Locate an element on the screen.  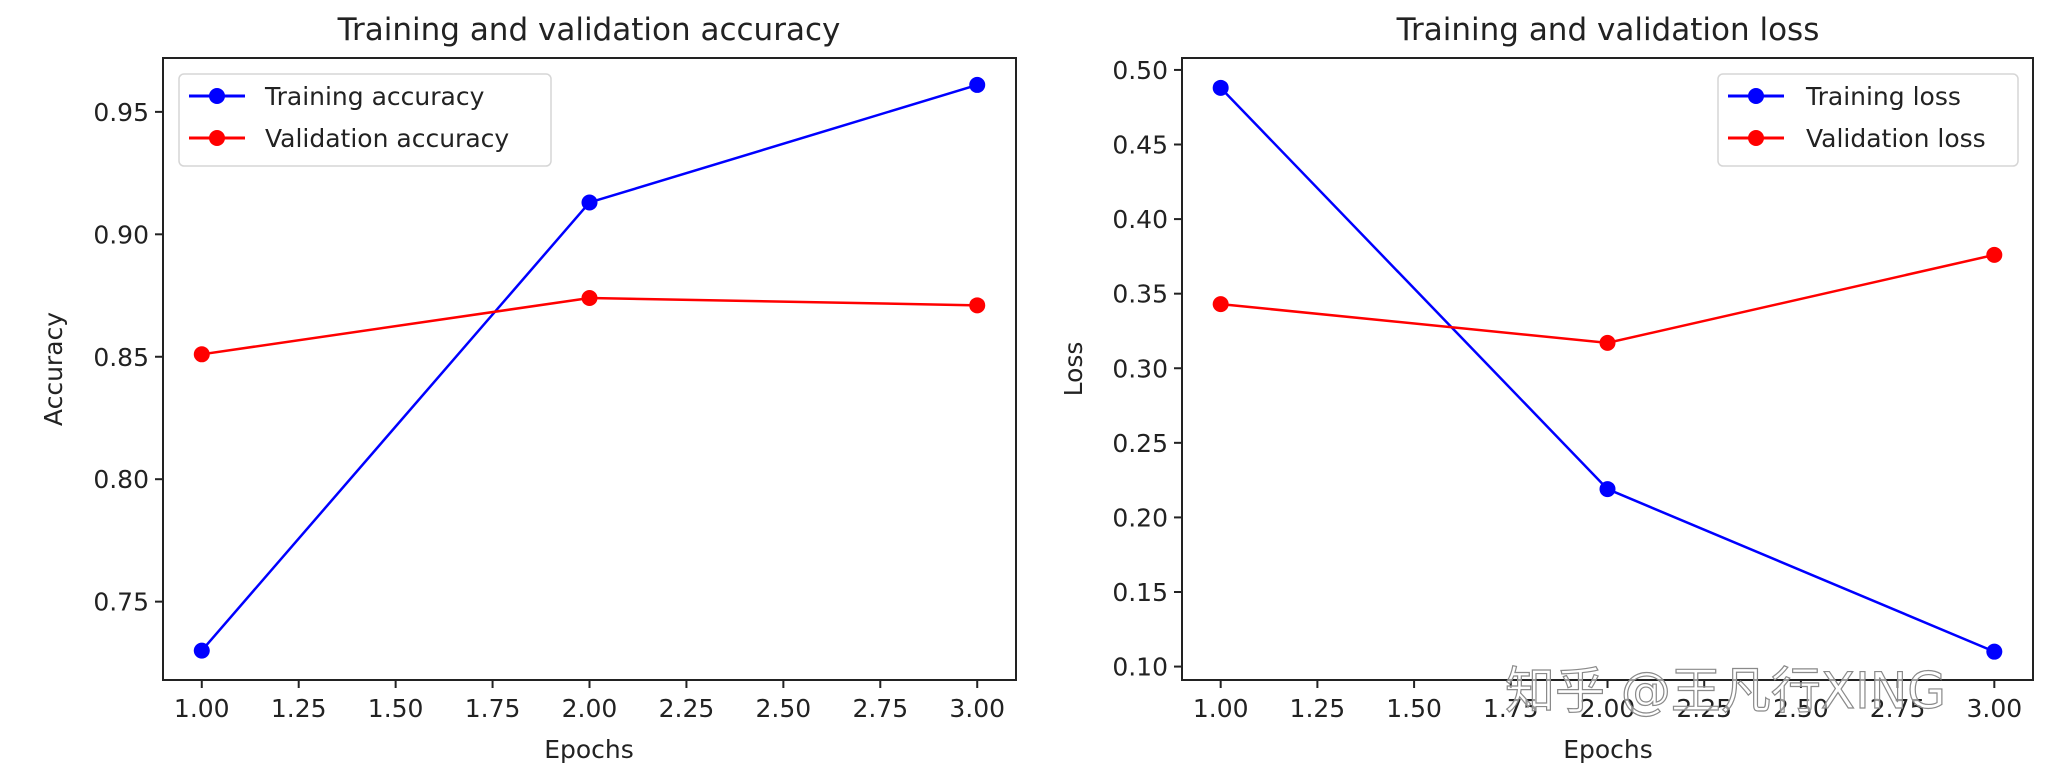
legend-label-validation-accuracy: Validation accuracy is located at coordinates (387, 138).